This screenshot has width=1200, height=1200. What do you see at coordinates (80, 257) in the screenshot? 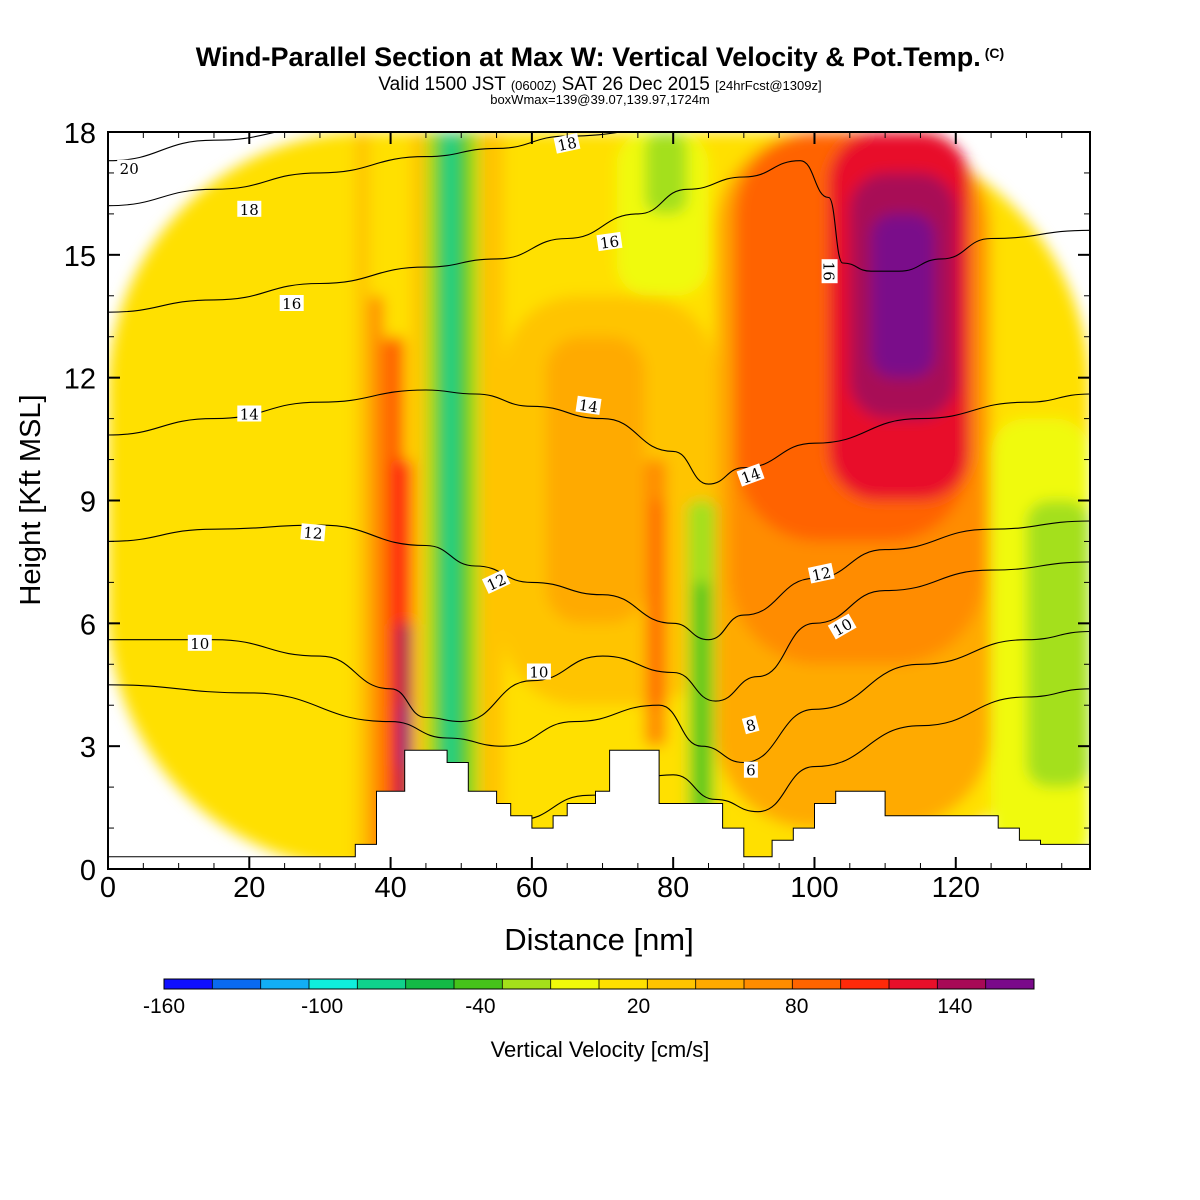
I see `y-tick-label: 15` at bounding box center [80, 257].